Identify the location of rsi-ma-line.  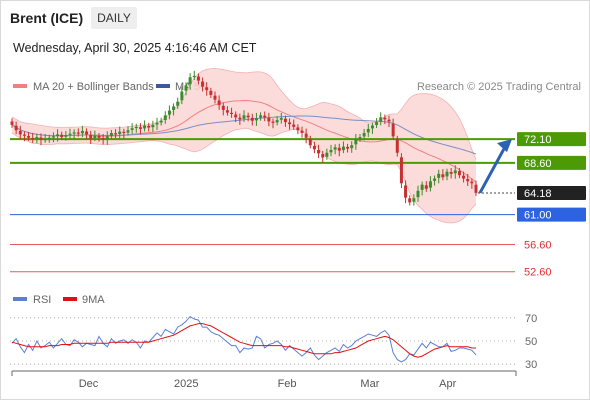
(243, 340).